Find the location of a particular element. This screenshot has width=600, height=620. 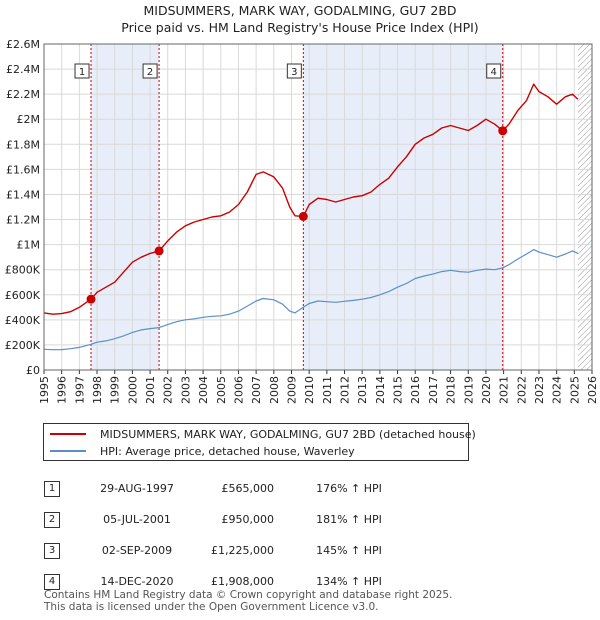

x-tick-label: 2014 is located at coordinates (380, 390).